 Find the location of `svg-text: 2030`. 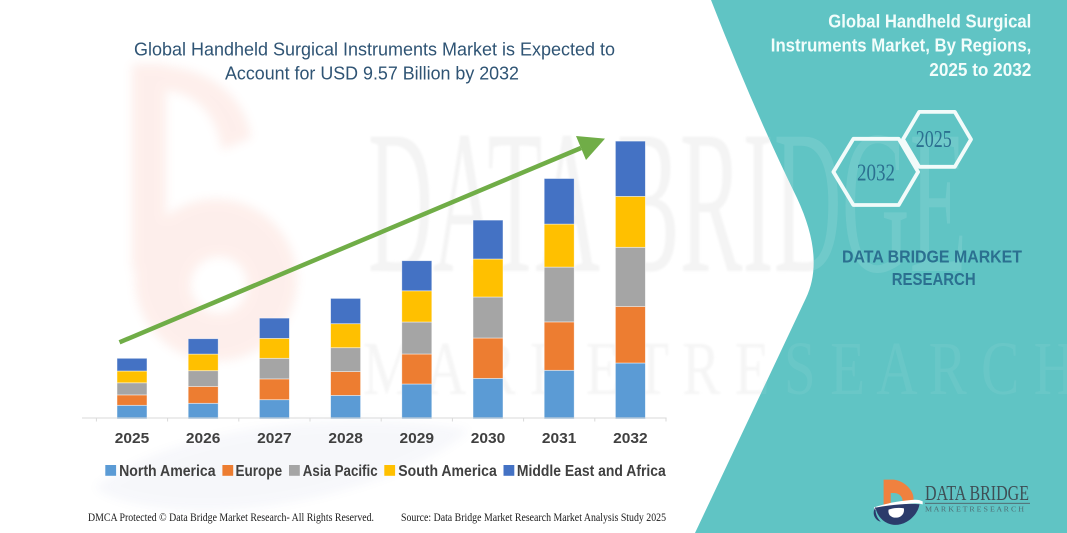

svg-text: 2030 is located at coordinates (488, 438).